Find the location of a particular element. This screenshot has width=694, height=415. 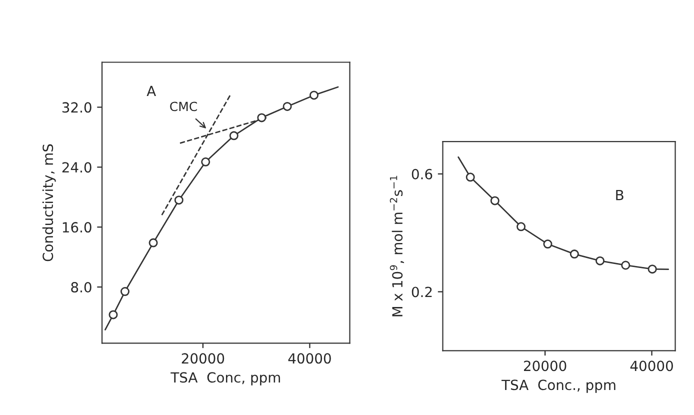

x-axis-title: TSA Conc., ppm is located at coordinates (559, 386).